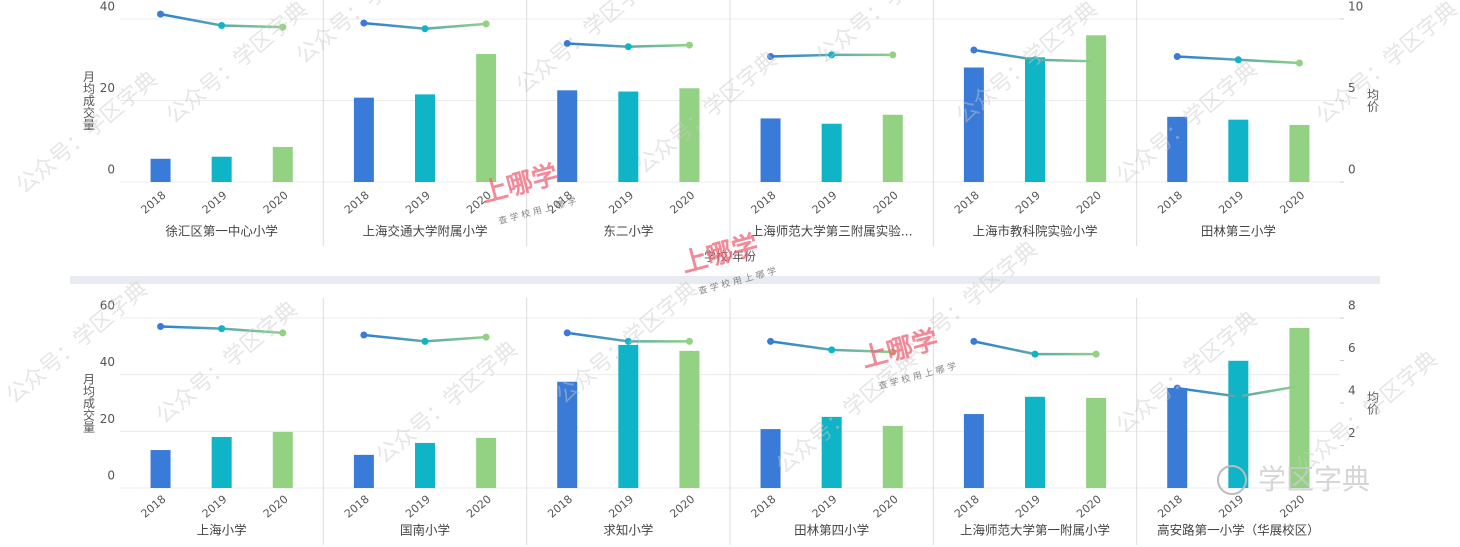  I want to click on watermark-brand: 学区字典, so click(1314, 479).